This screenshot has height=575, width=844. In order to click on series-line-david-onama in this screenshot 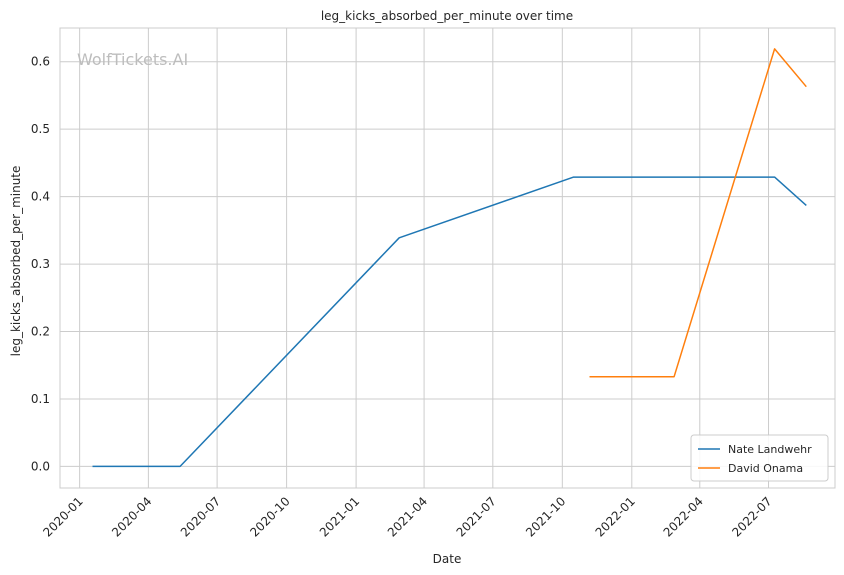, I will do `click(698, 213)`.